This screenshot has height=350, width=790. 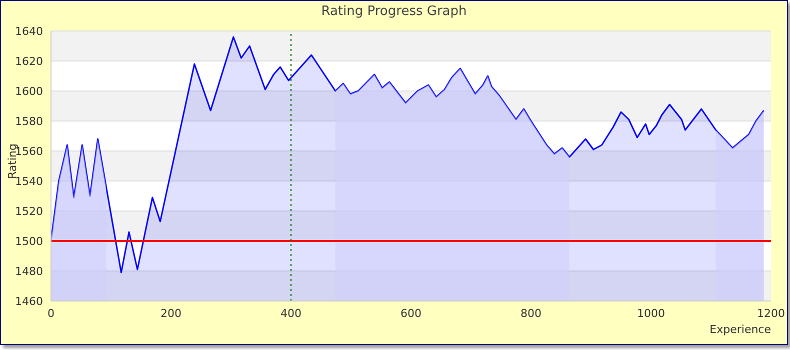 What do you see at coordinates (740, 329) in the screenshot?
I see `x-axis-title: Experience` at bounding box center [740, 329].